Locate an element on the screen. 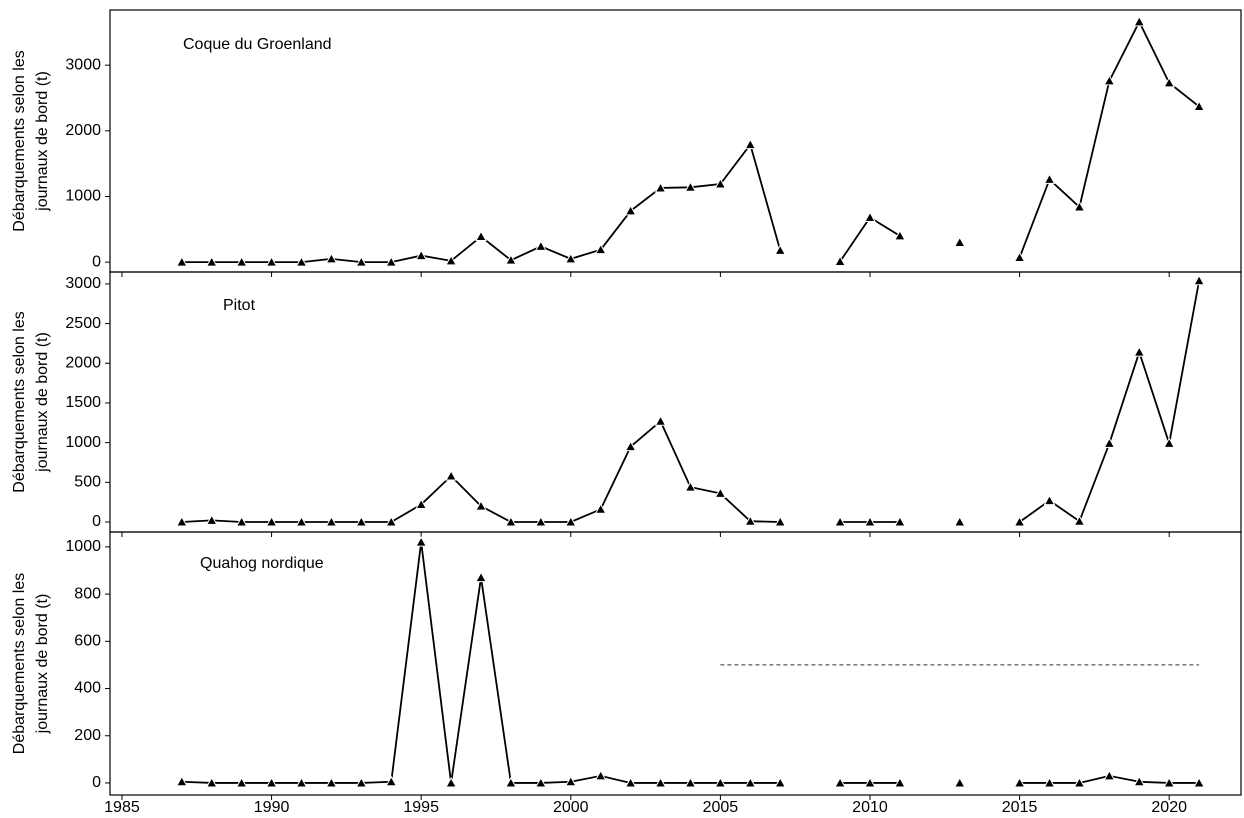 The image size is (1244, 818). x-tick-label: 1995 is located at coordinates (421, 807).